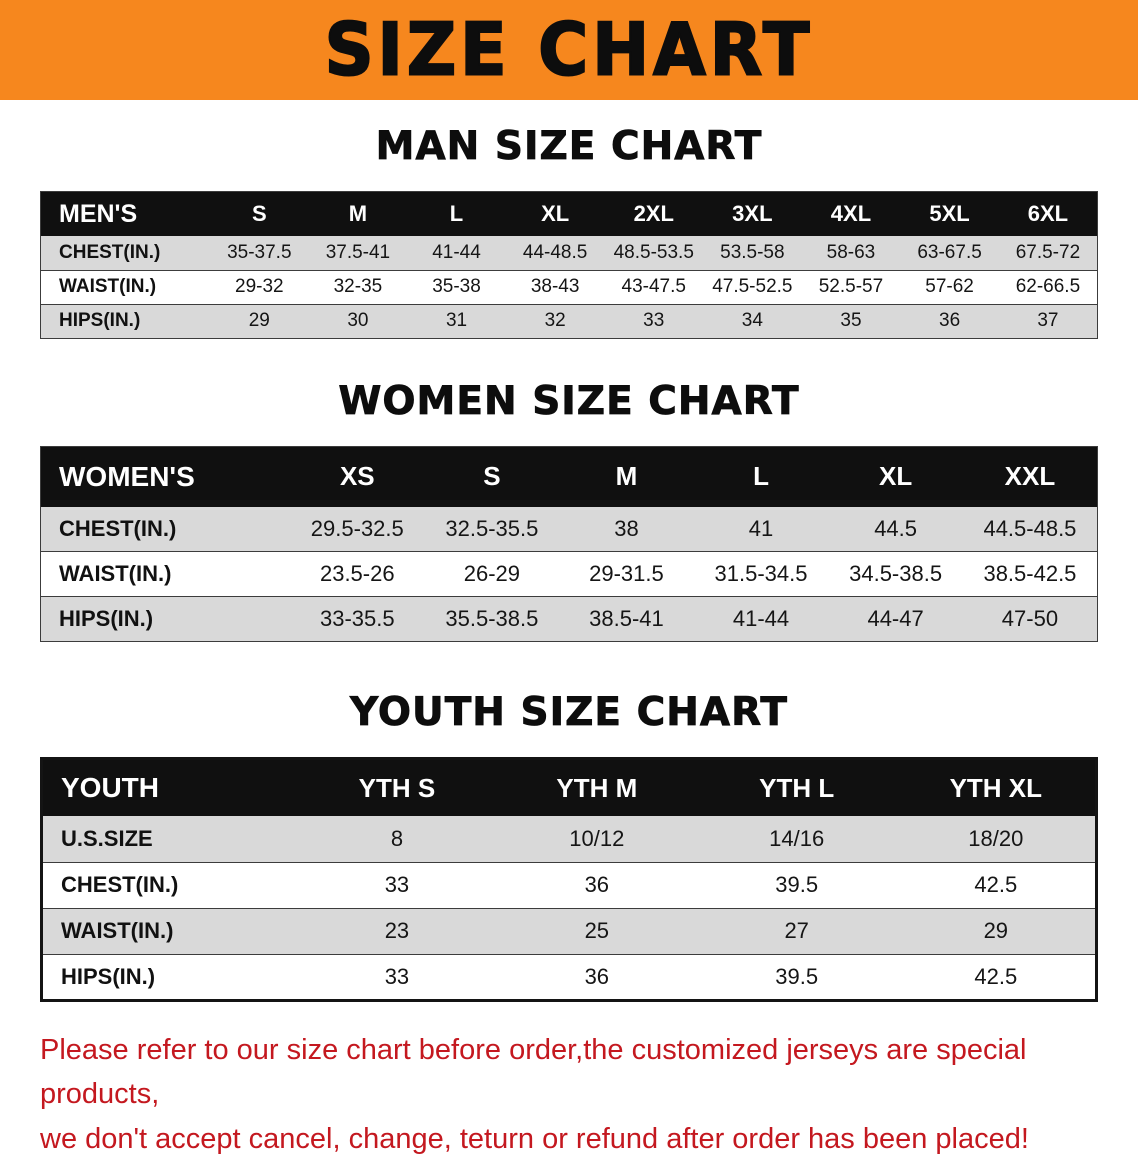 This screenshot has height=1162, width=1138. What do you see at coordinates (761, 529) in the screenshot?
I see `measurement-value-cell: 41` at bounding box center [761, 529].